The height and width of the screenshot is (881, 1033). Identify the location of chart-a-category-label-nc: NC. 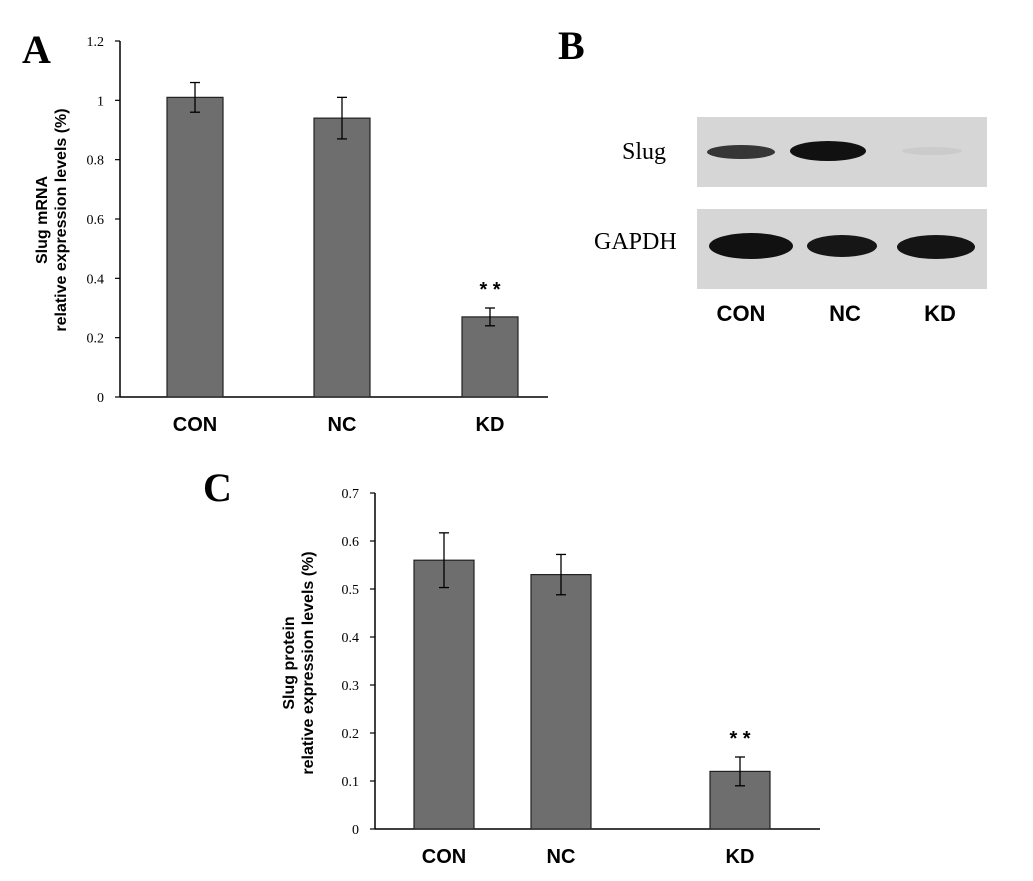
(342, 425).